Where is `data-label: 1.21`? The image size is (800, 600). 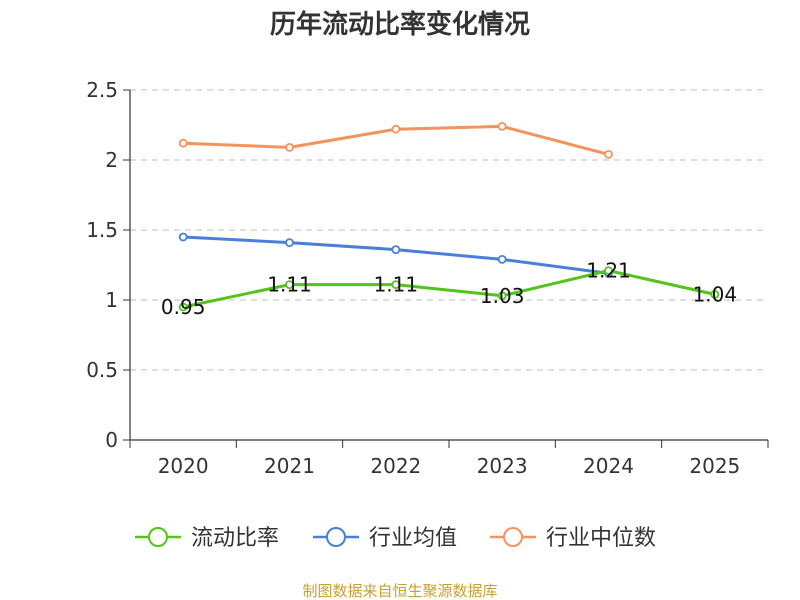
data-label: 1.21 is located at coordinates (608, 271).